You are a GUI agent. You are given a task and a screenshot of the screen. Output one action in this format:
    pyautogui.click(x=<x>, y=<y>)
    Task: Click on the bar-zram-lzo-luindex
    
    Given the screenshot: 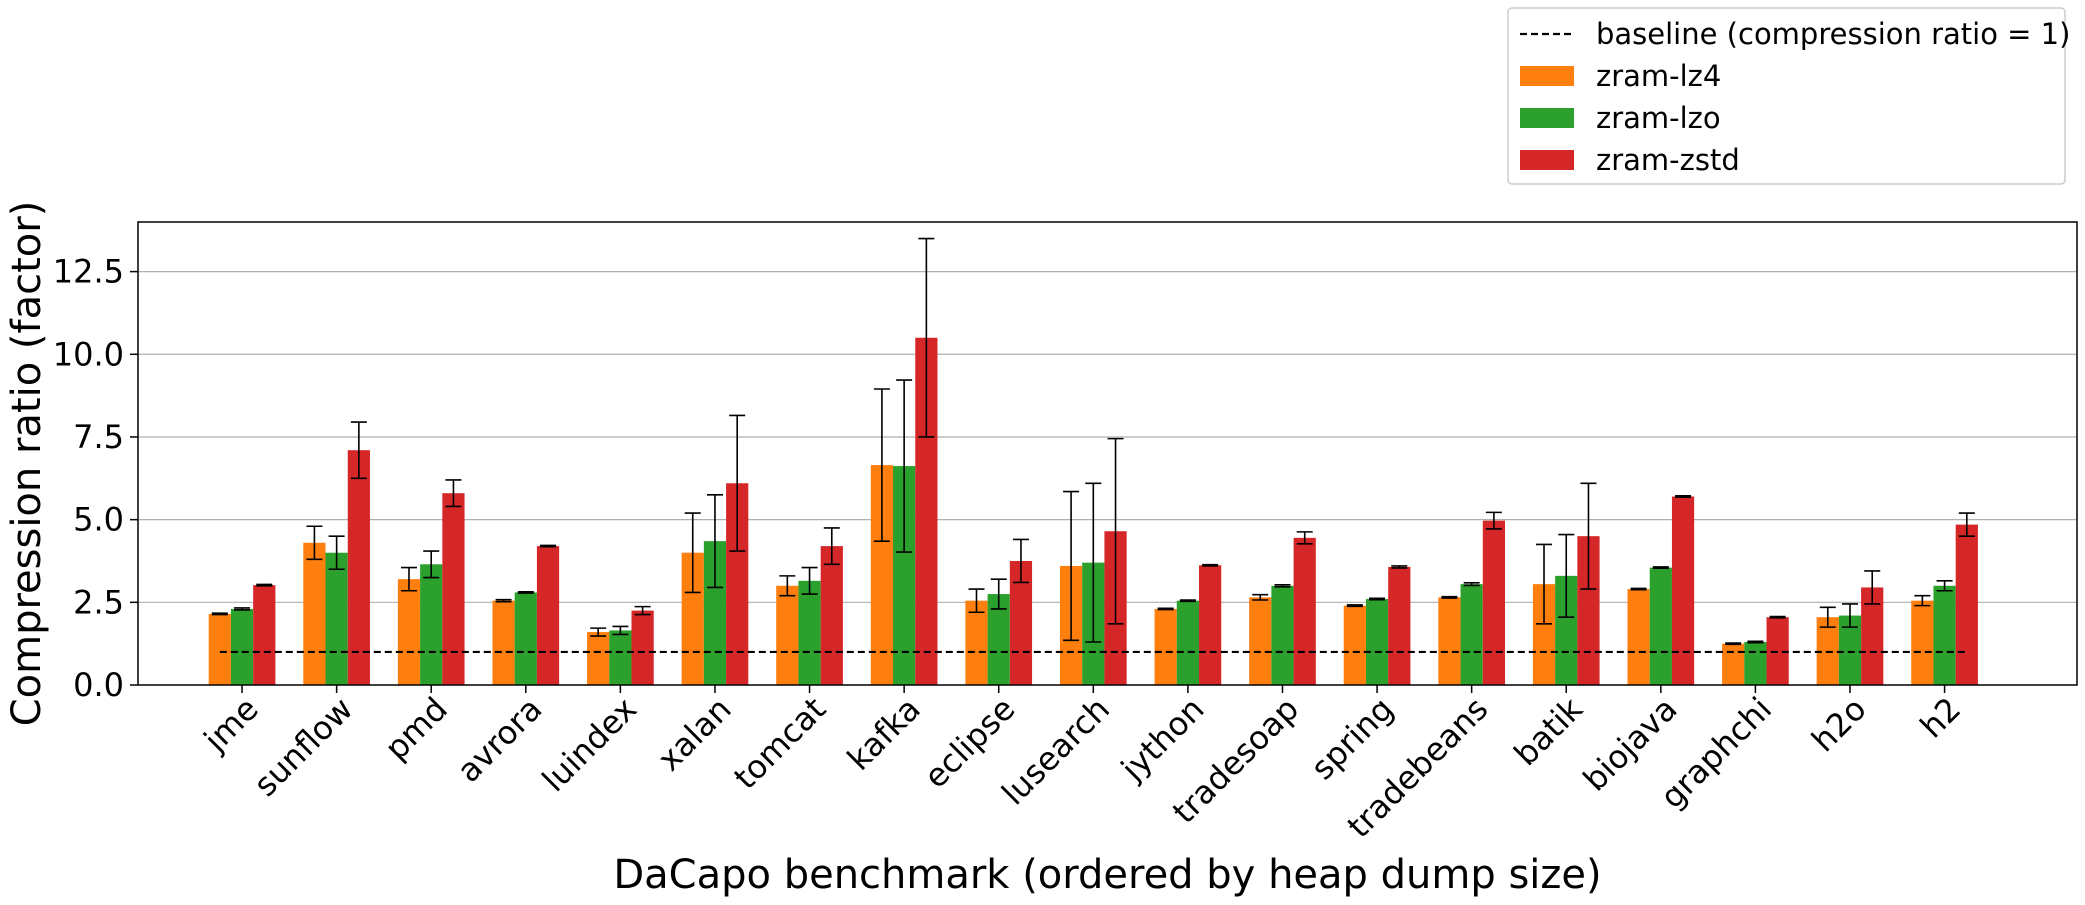 What is the action you would take?
    pyautogui.click(x=620, y=657)
    